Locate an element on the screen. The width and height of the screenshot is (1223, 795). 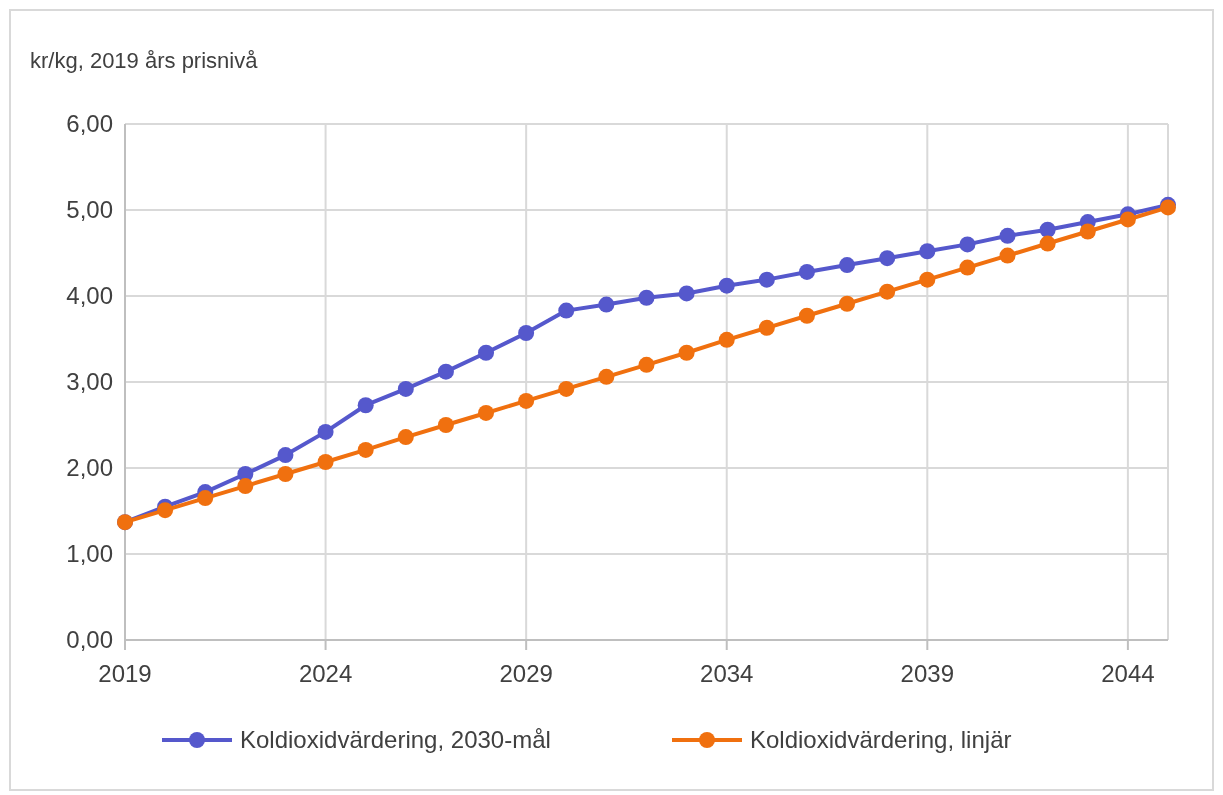
y-tick-label: 3,00 is located at coordinates (89, 381).